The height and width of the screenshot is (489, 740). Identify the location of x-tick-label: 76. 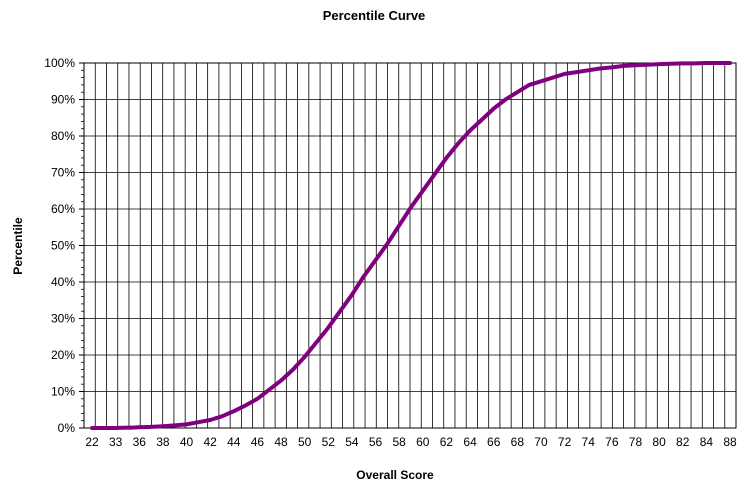
(612, 442).